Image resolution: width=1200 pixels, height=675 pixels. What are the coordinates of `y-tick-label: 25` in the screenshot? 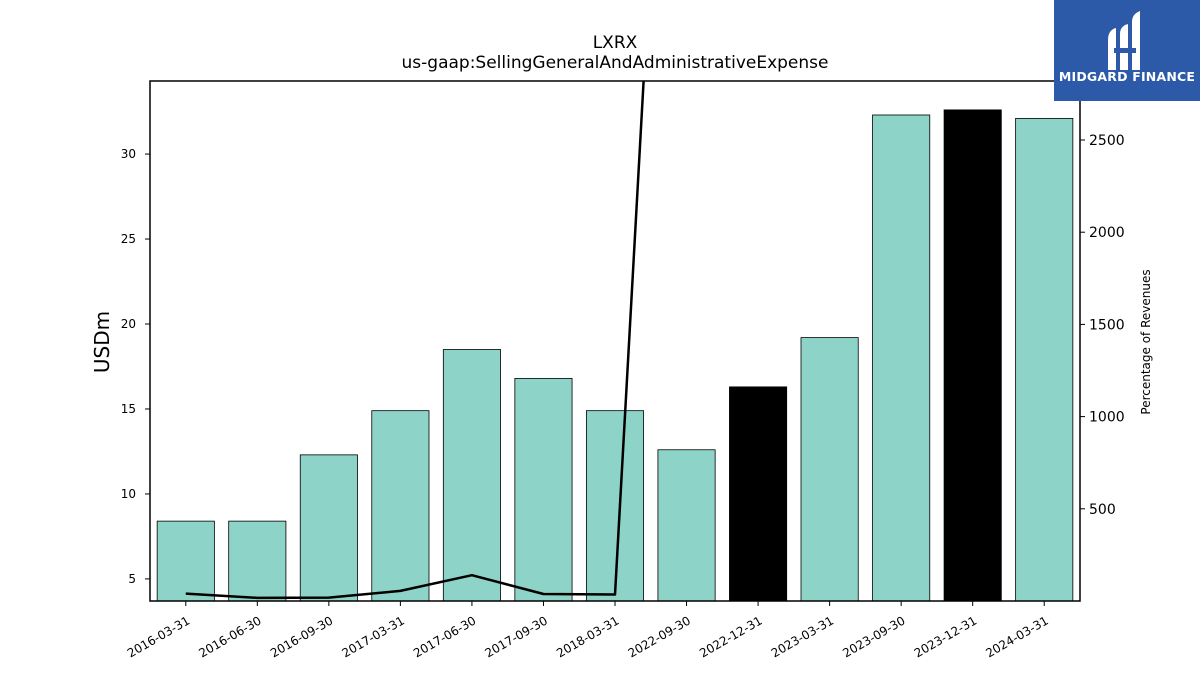 It's located at (128, 239).